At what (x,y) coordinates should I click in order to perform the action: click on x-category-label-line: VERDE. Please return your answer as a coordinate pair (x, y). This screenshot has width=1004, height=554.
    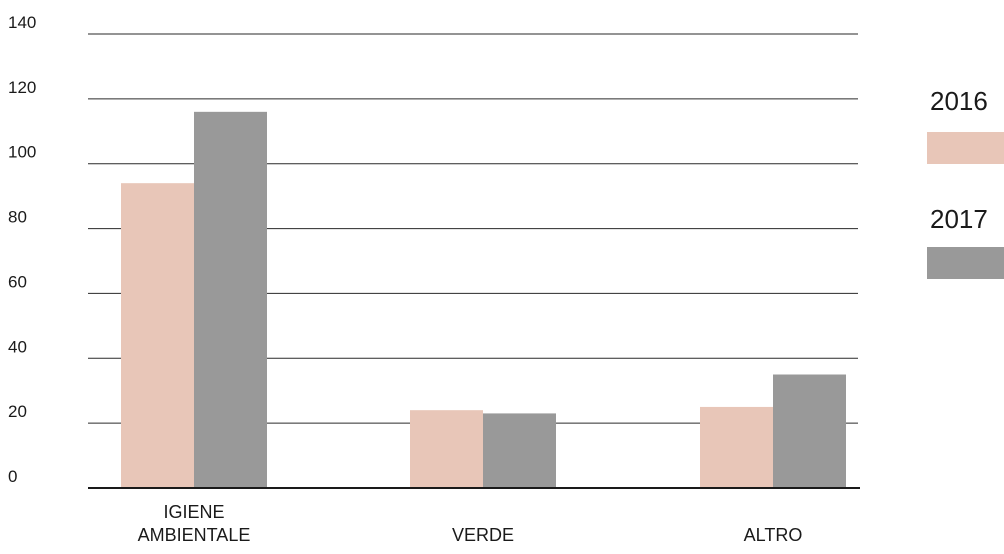
    Looking at the image, I should click on (483, 535).